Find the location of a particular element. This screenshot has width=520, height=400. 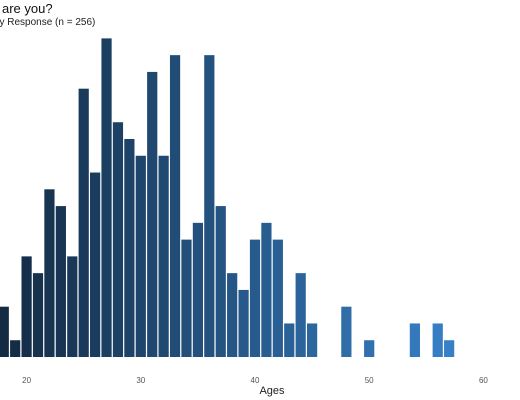

chart-title: old are you? is located at coordinates (26, 8).